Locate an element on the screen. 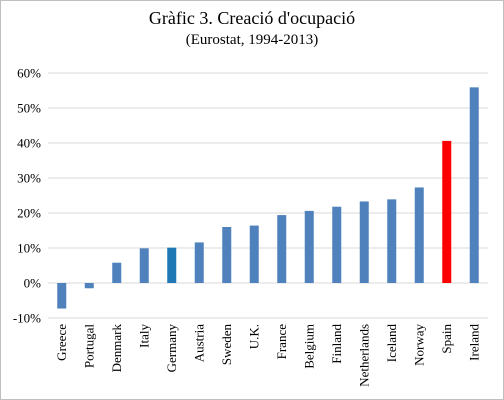  y-tick-label: 0% is located at coordinates (33, 283).